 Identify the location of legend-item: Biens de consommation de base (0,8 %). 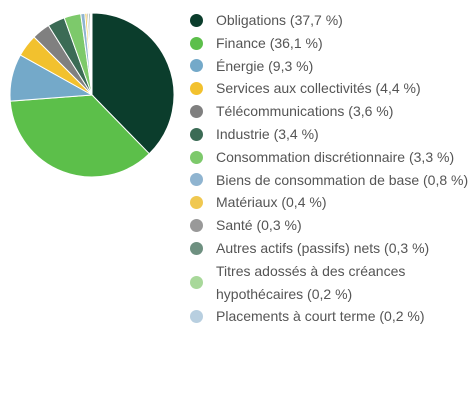
(333, 180).